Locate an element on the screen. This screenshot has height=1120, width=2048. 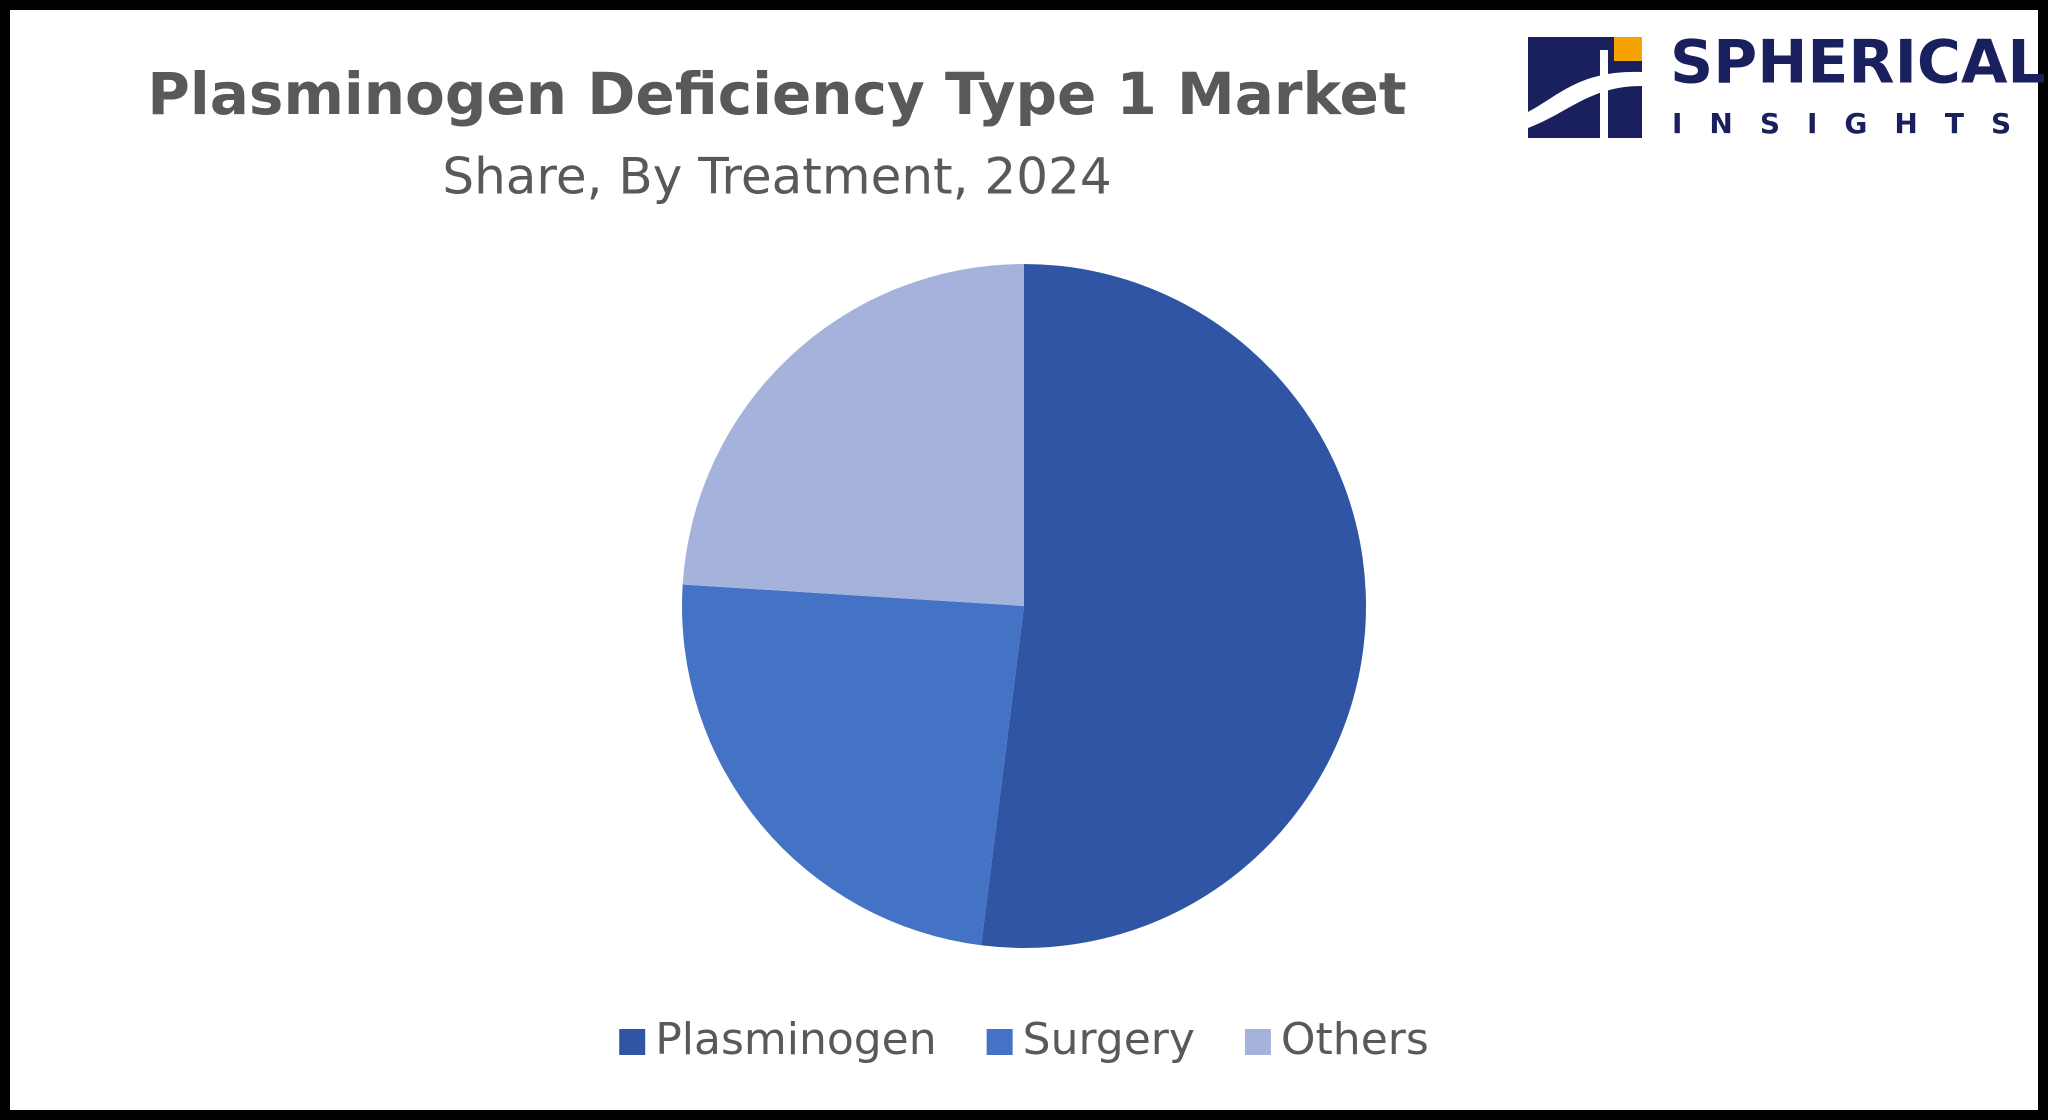
logo-wave is located at coordinates (1585, 99).